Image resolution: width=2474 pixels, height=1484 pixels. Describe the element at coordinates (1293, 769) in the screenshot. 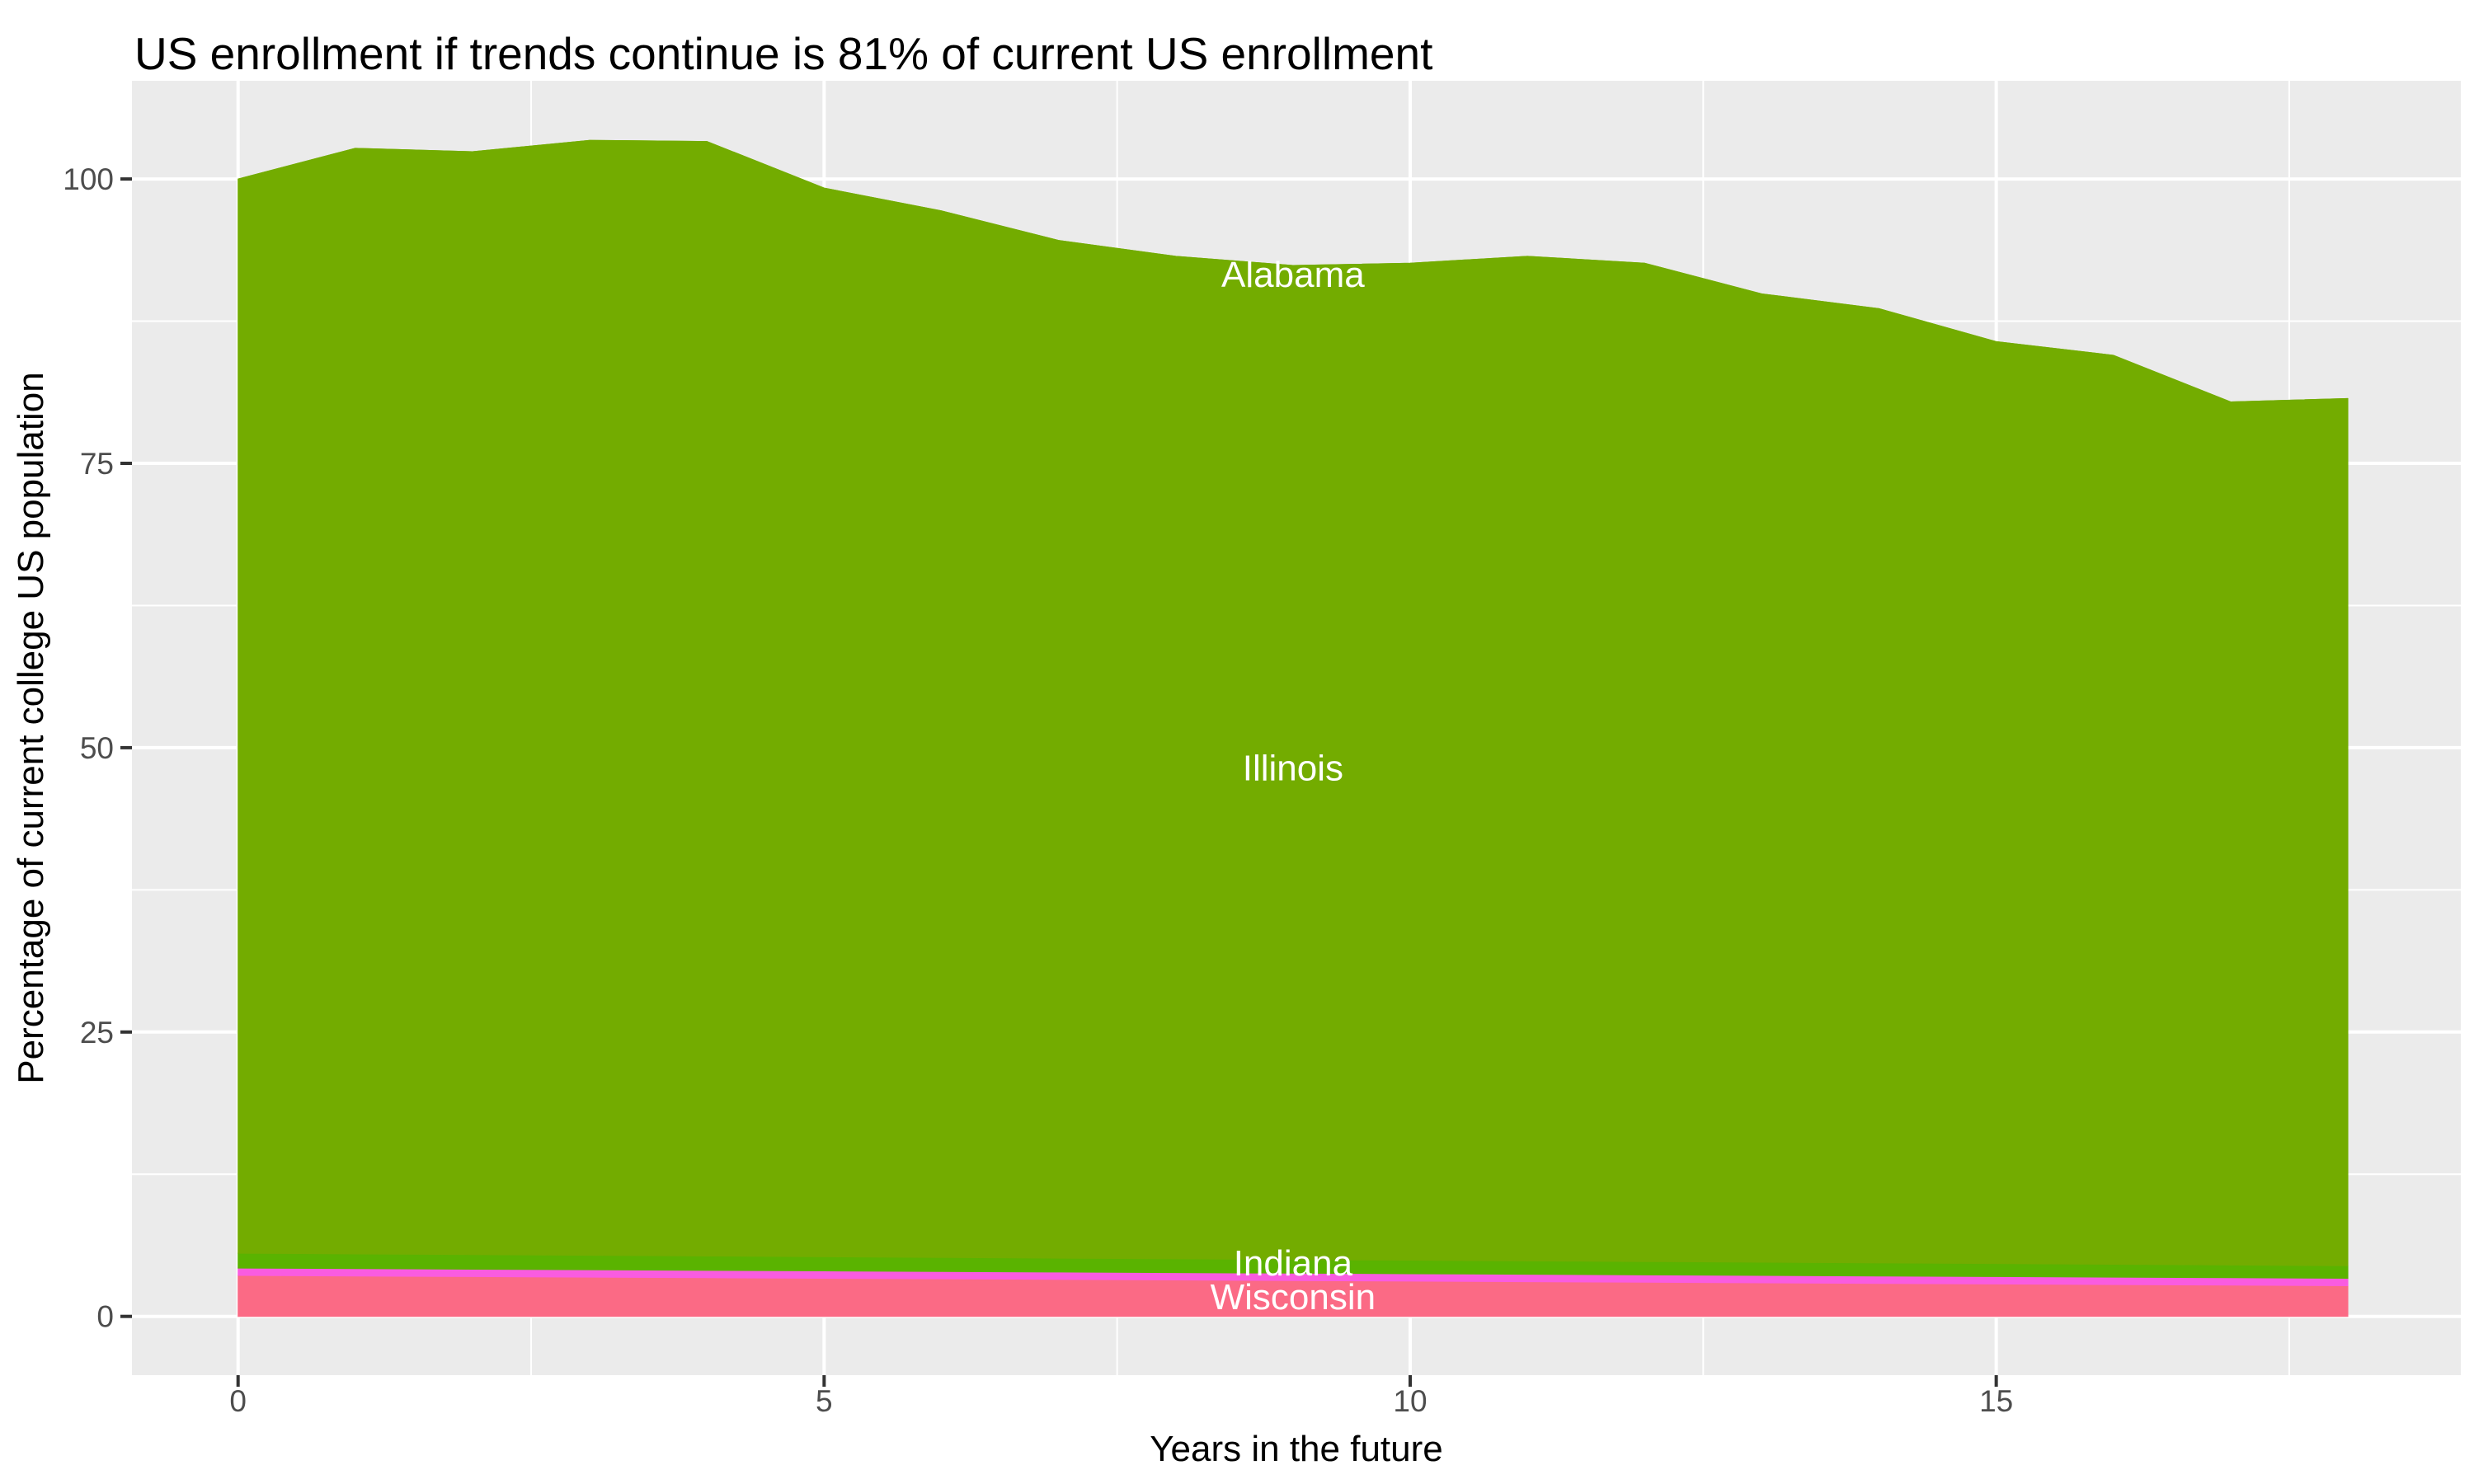

I see `state-label-illinois: Illinois` at that location.